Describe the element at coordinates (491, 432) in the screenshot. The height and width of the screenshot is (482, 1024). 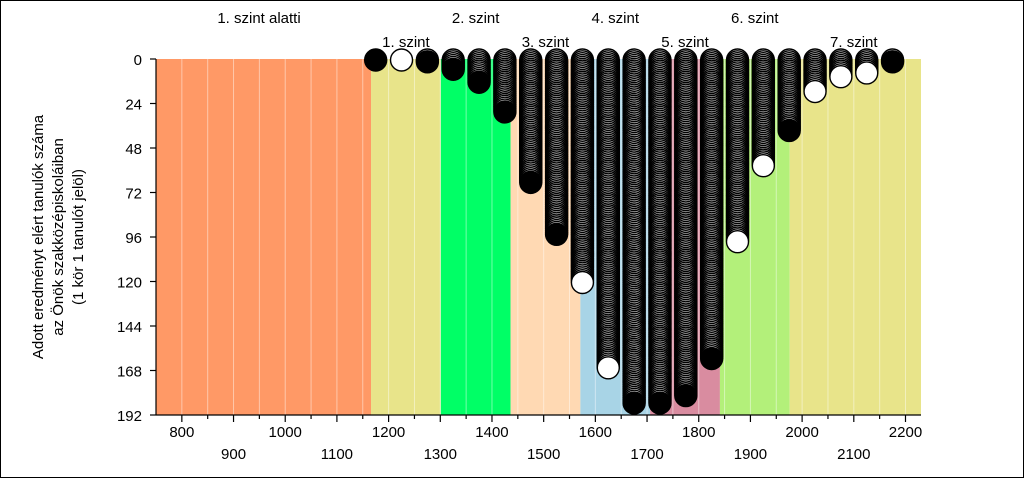
I see `x-tick-label: 1400` at that location.